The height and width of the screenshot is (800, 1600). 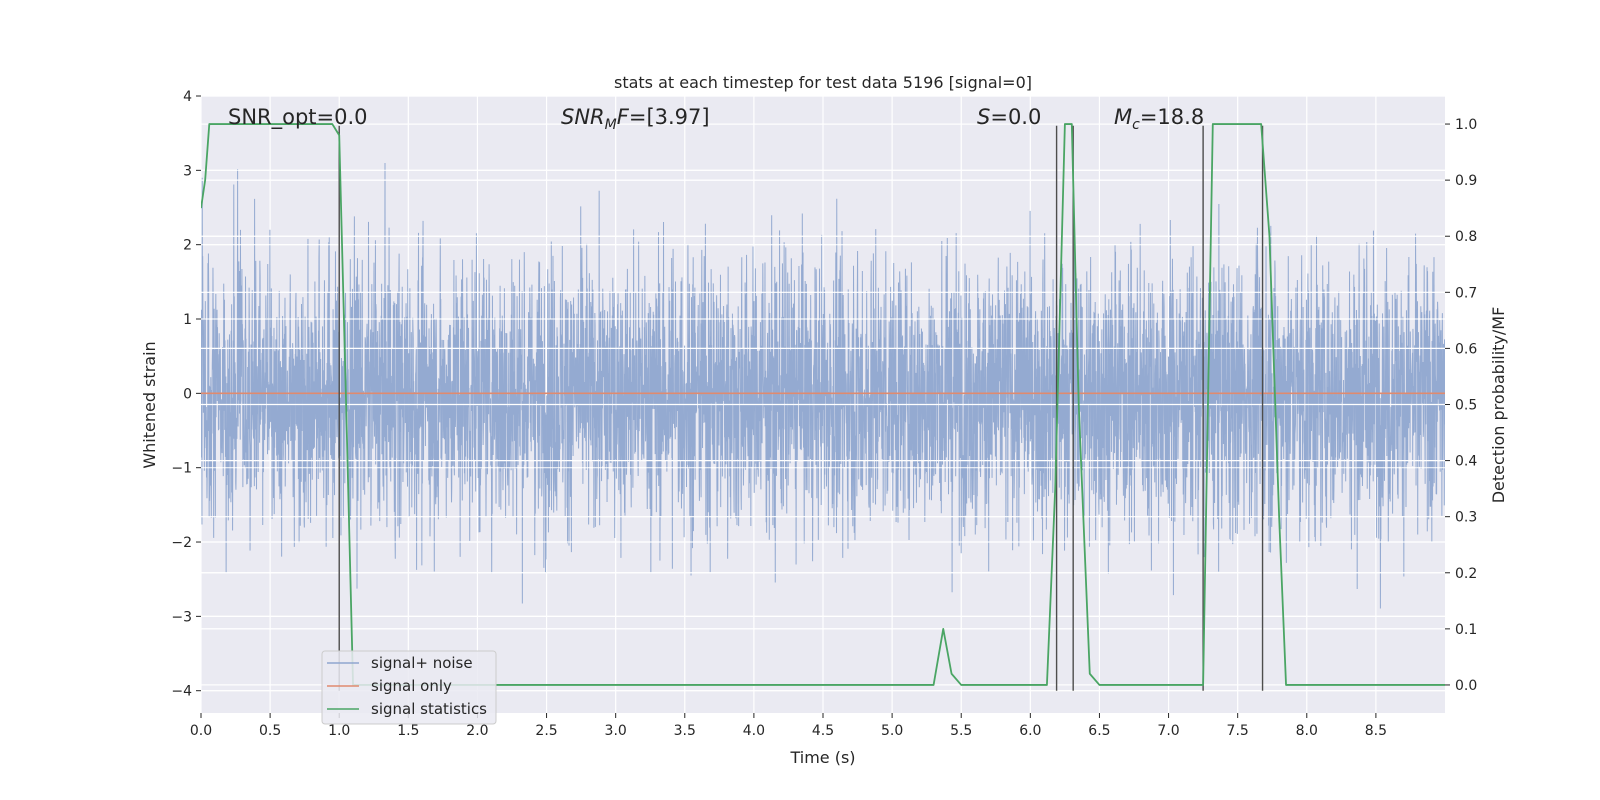 I want to click on y2-tick-label: 0.7, so click(x=1466, y=293).